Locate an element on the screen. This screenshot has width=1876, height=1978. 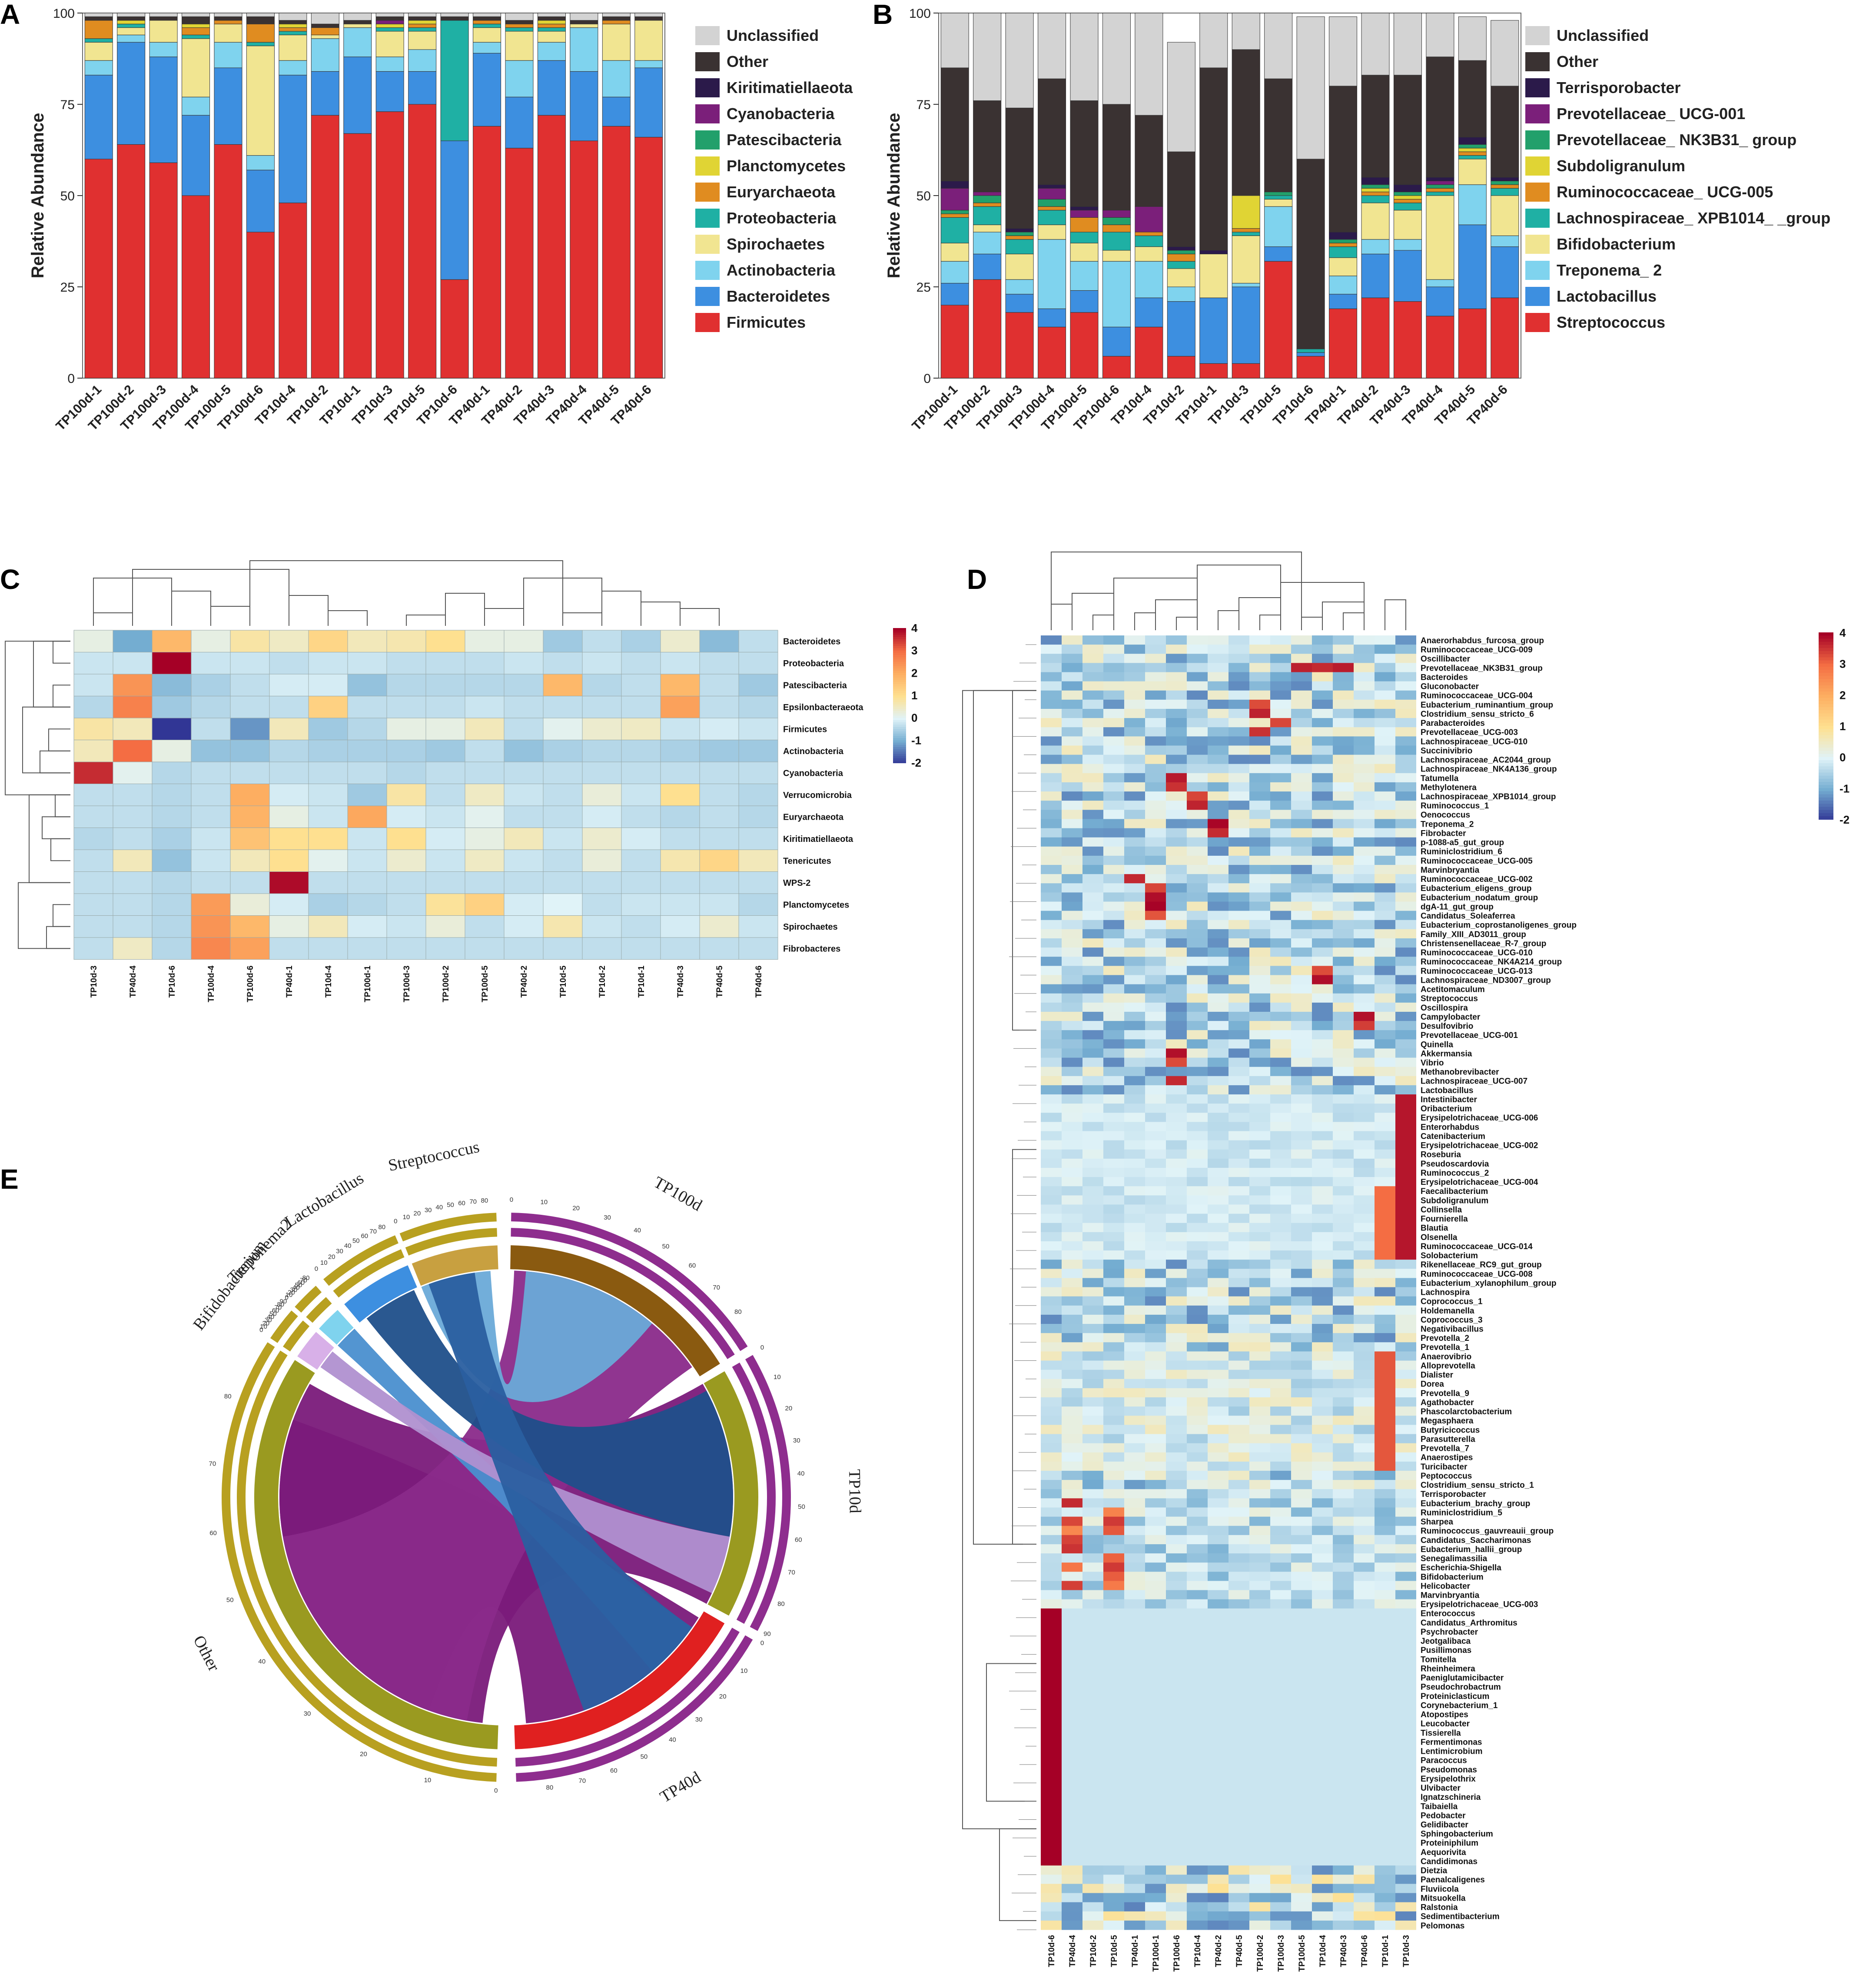
bar-segment-proteobacteria is located at coordinates (454, 80).